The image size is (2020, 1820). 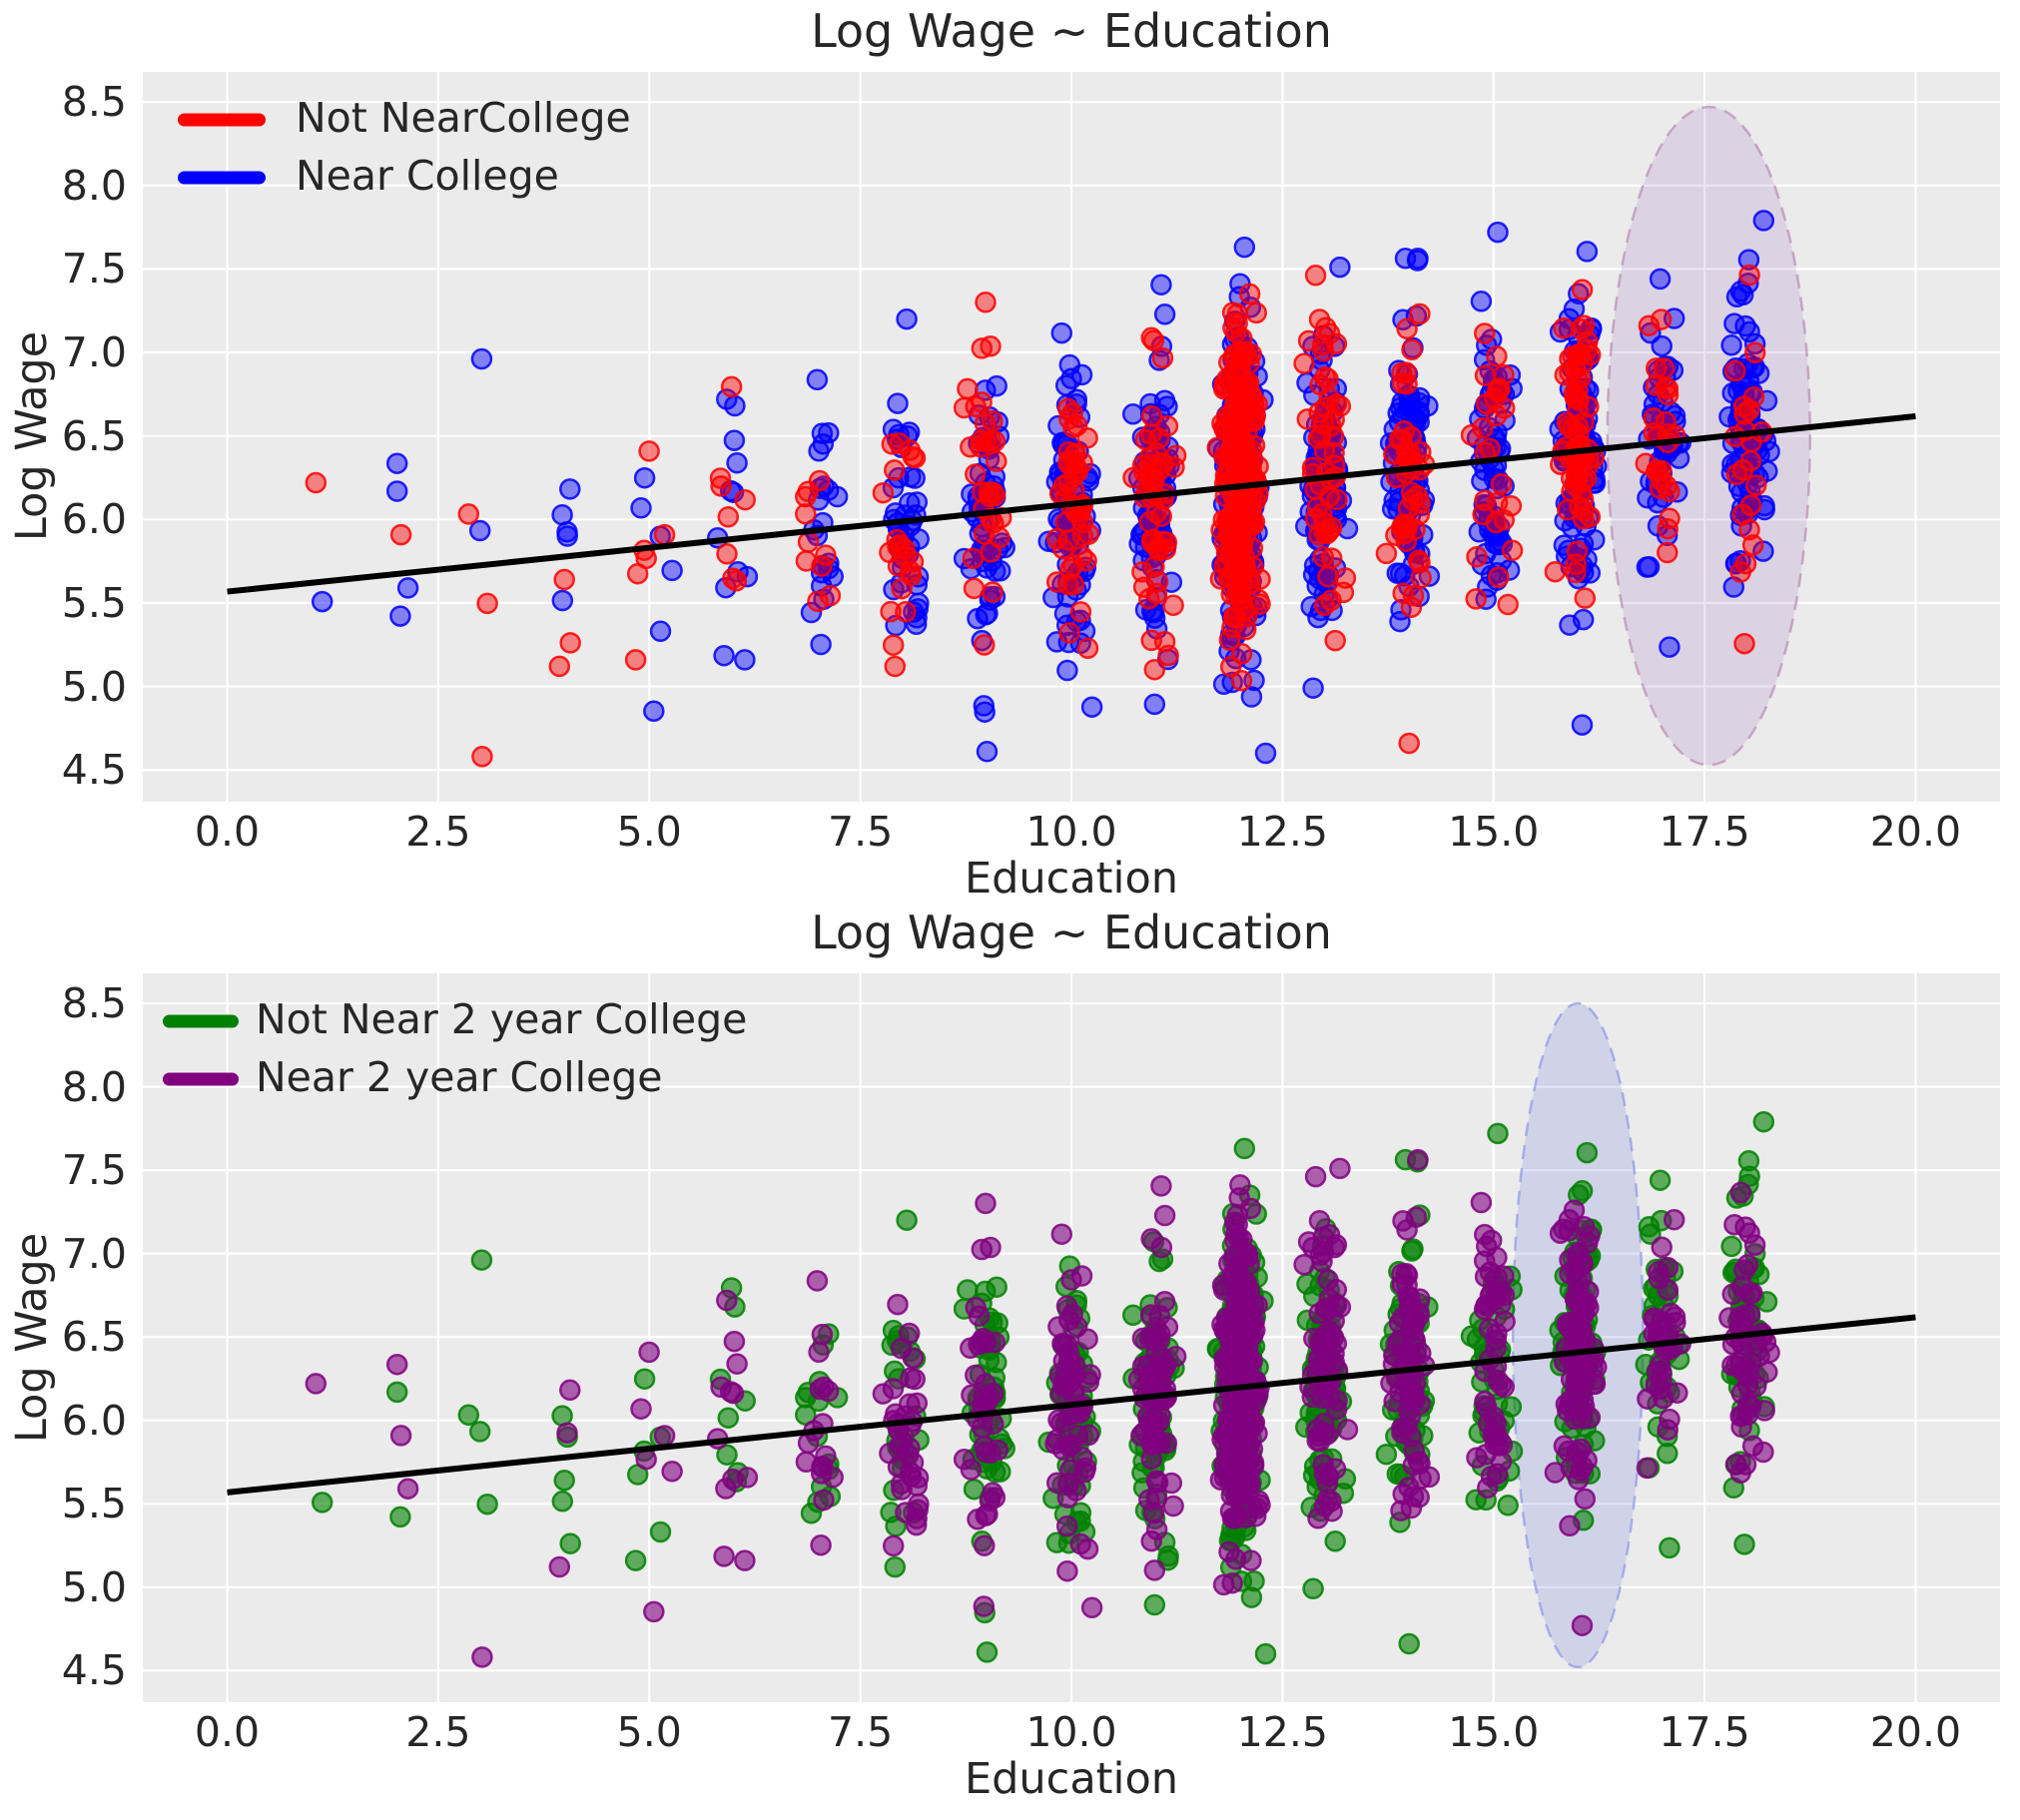 What do you see at coordinates (1916, 832) in the screenshot?
I see `x-tick-label-top: 20.0` at bounding box center [1916, 832].